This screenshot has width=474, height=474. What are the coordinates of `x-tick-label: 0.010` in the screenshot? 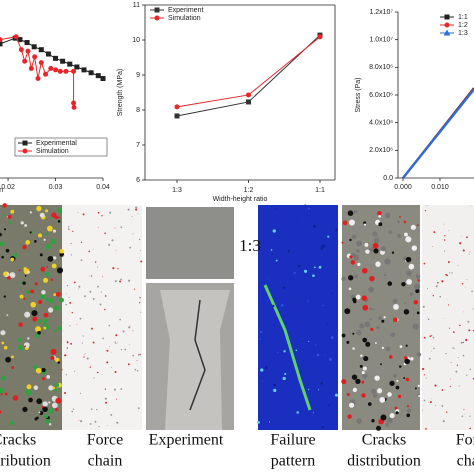 It's located at (440, 187).